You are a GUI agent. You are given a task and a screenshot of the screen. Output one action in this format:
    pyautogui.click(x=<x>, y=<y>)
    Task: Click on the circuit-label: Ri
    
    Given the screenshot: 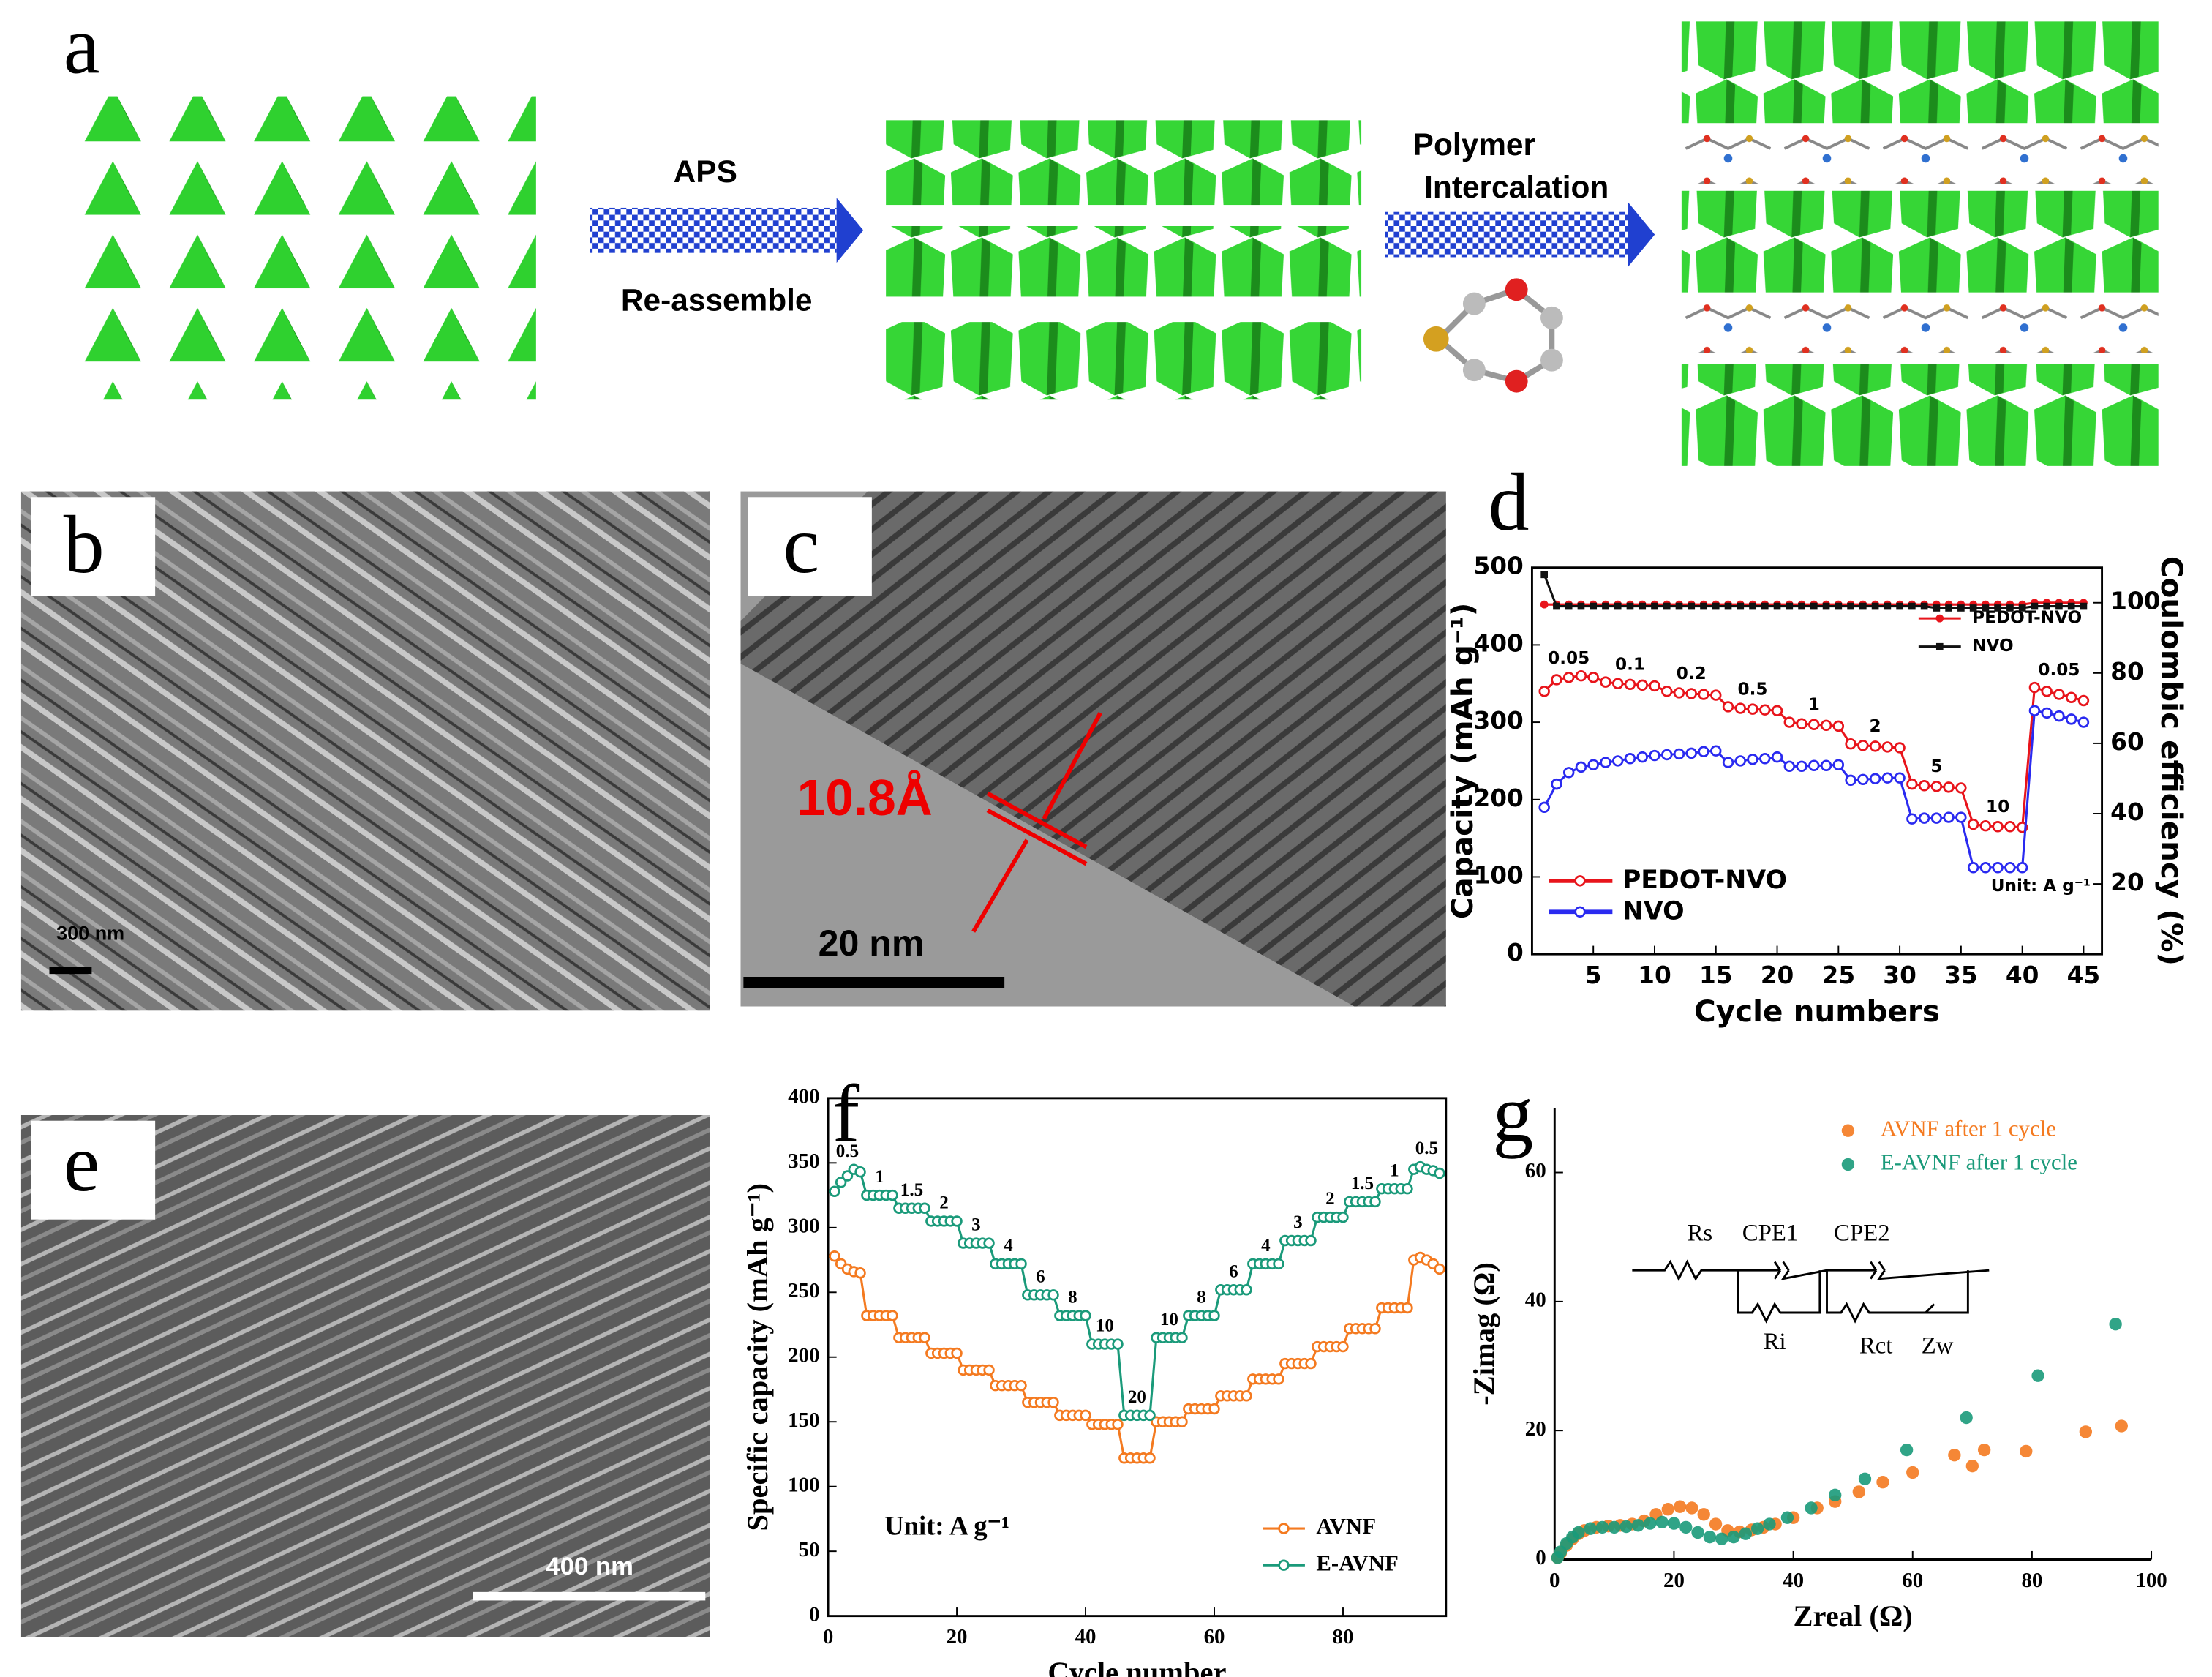 What is the action you would take?
    pyautogui.click(x=1775, y=1342)
    